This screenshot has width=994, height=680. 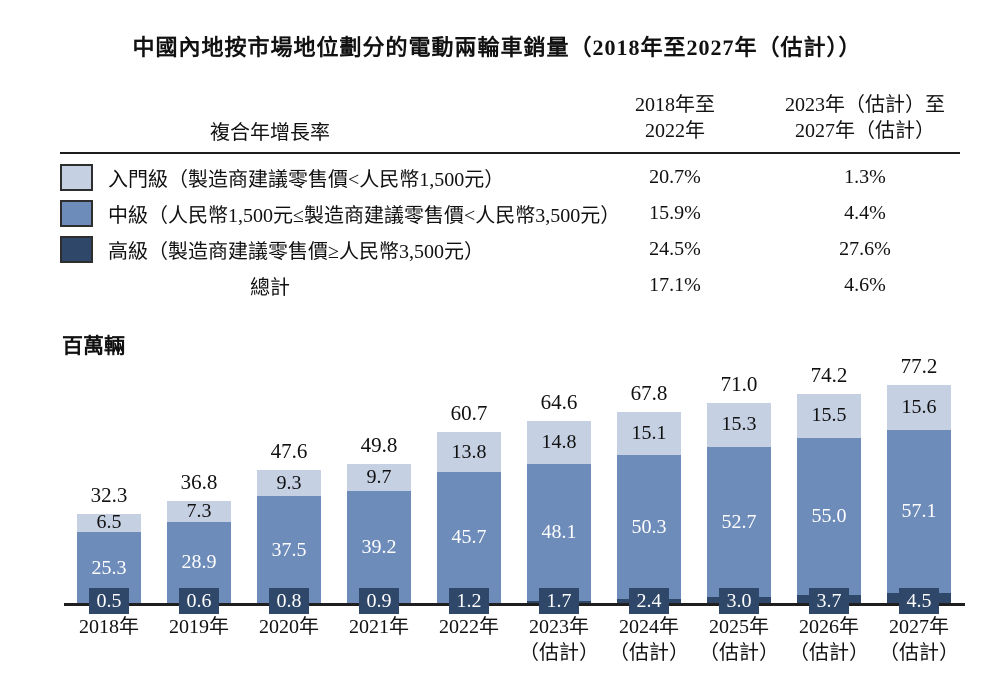 I want to click on segment-entry-level: 14.8, so click(x=559, y=442).